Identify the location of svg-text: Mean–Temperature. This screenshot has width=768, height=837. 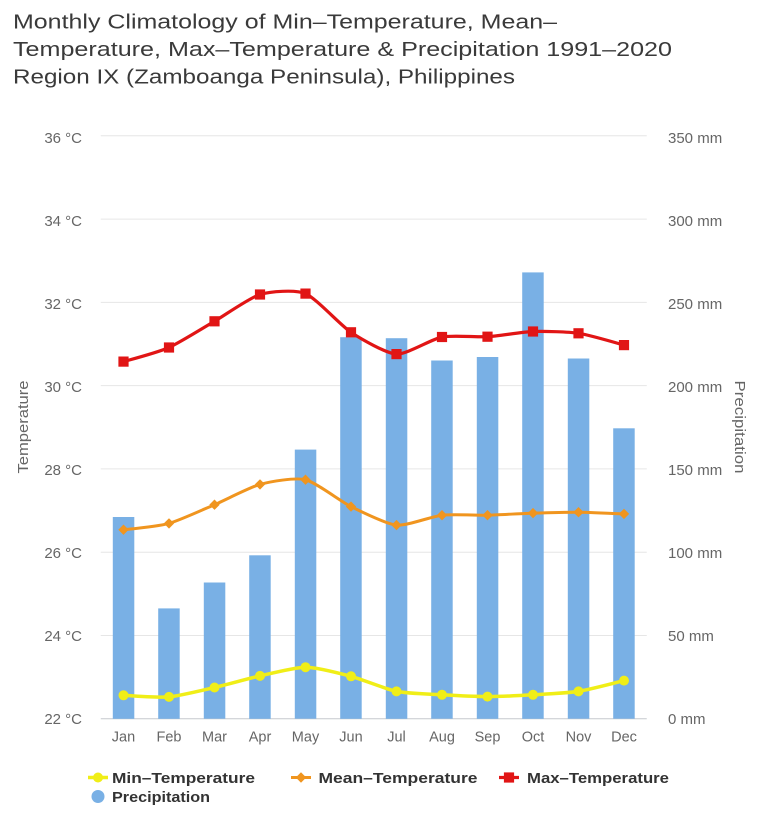
(398, 778).